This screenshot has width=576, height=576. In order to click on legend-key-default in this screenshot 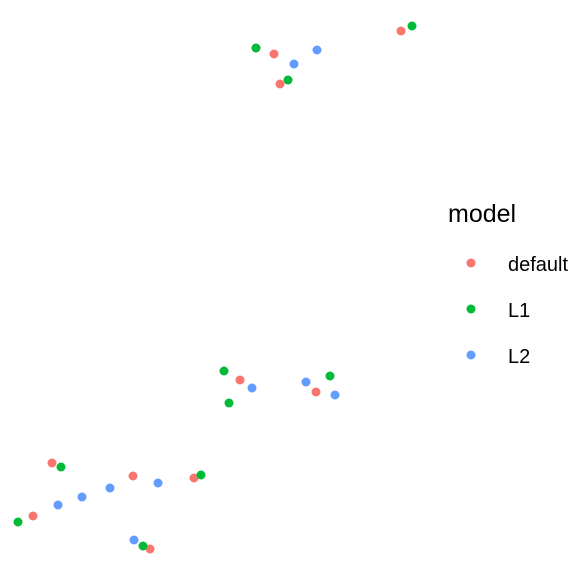, I will do `click(471, 263)`.